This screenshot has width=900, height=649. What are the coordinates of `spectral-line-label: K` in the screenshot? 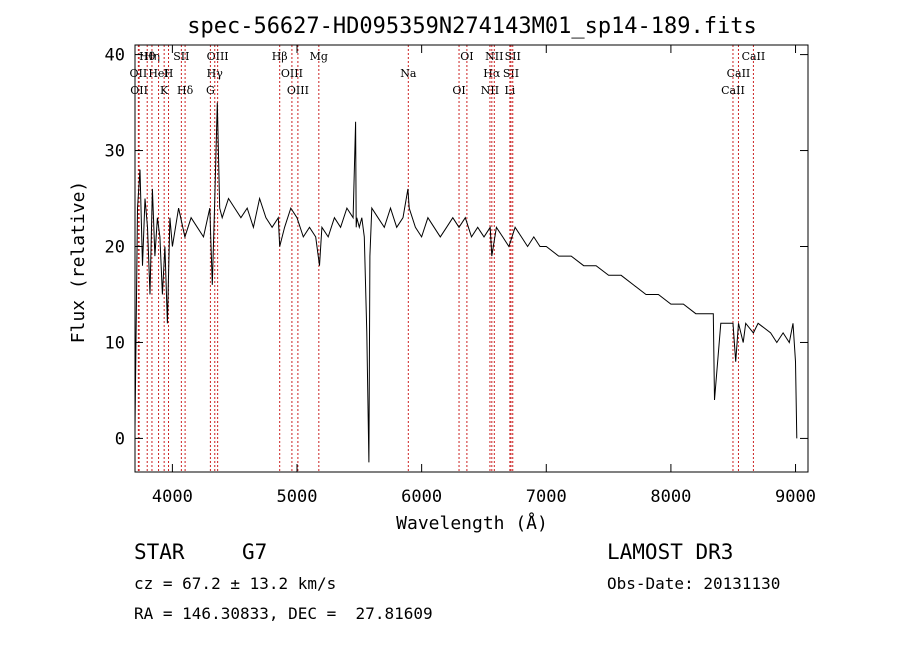 It's located at (164, 90).